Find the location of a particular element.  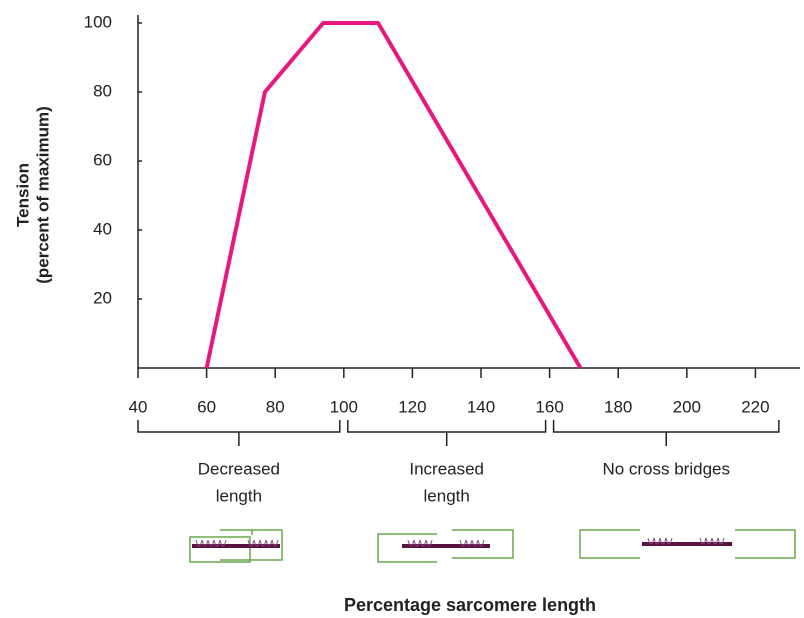

y-tick-label: 60 is located at coordinates (102, 159).